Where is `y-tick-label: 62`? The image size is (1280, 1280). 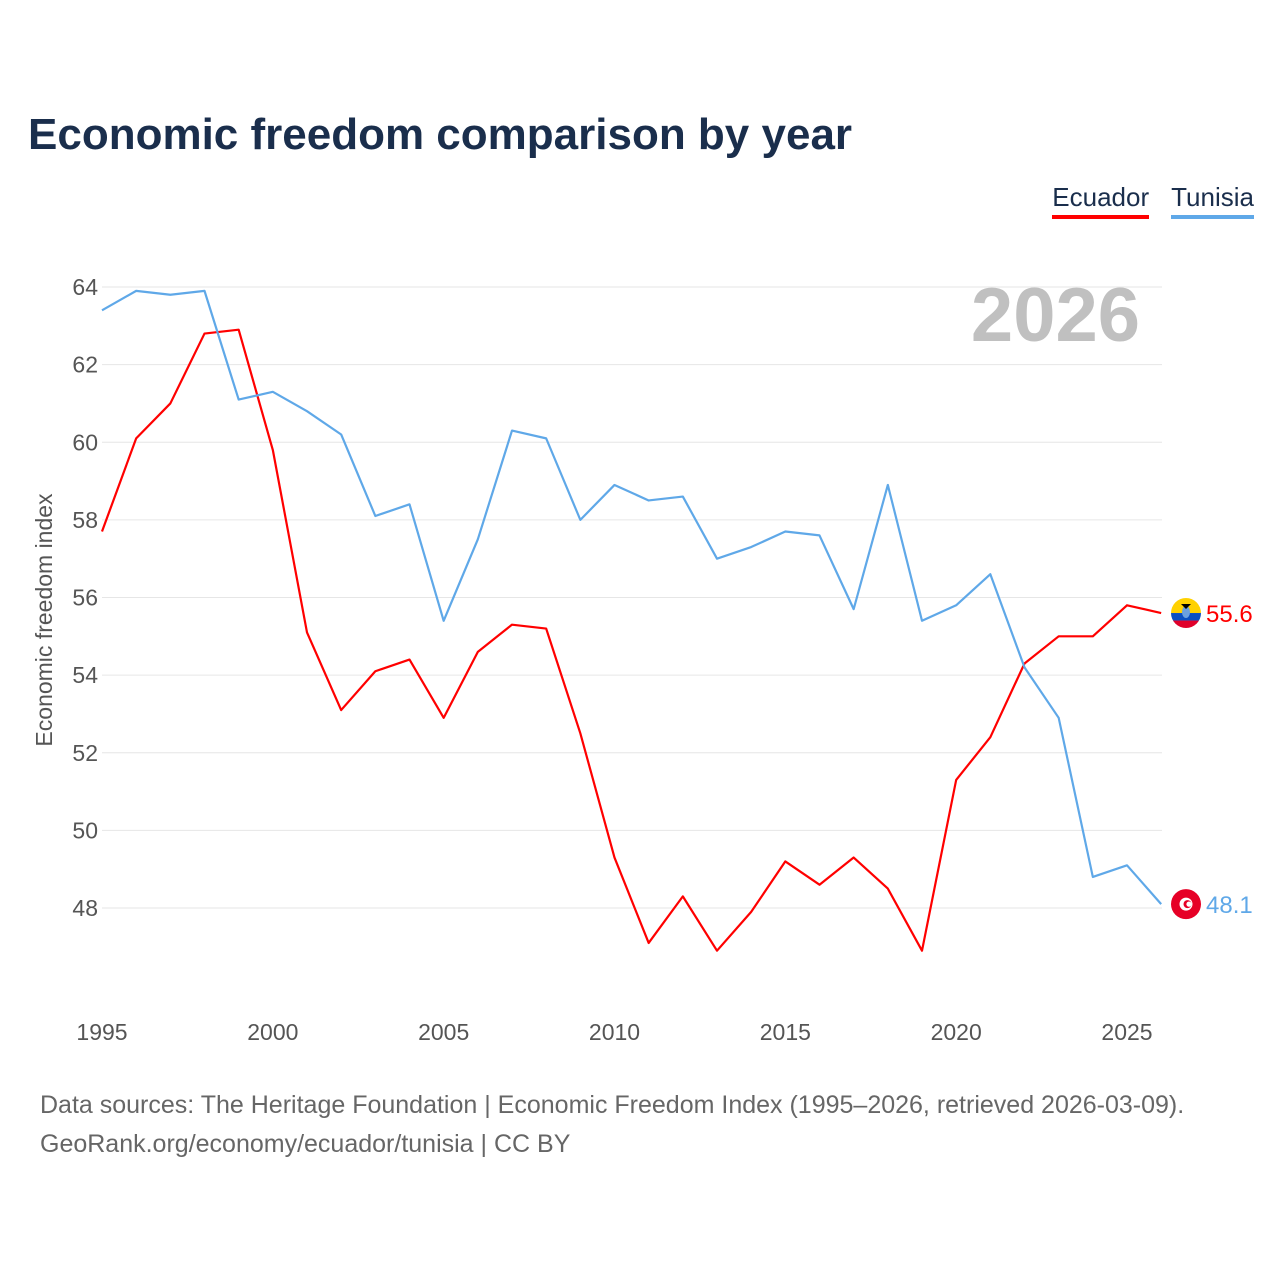 y-tick-label: 62 is located at coordinates (85, 365).